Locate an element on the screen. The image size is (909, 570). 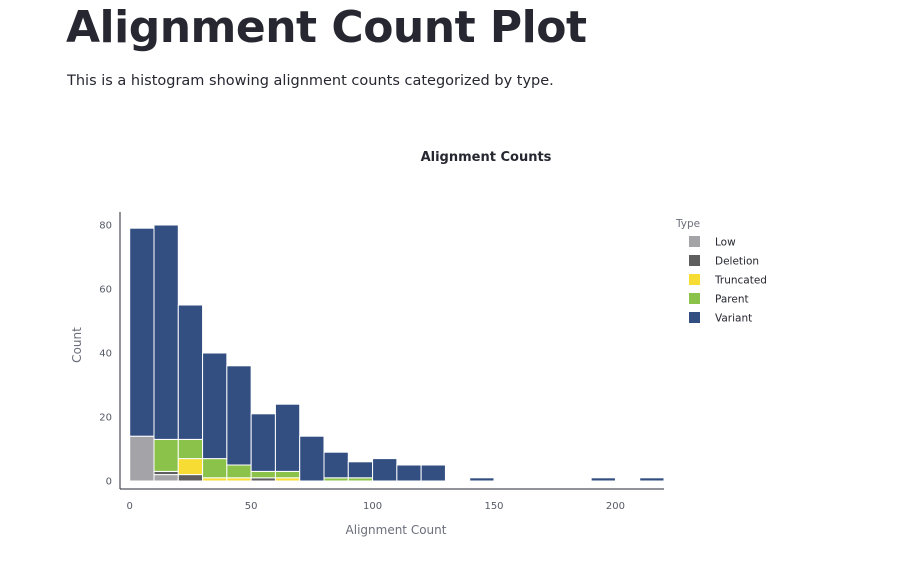
y-tick-label: 0 is located at coordinates (109, 482).